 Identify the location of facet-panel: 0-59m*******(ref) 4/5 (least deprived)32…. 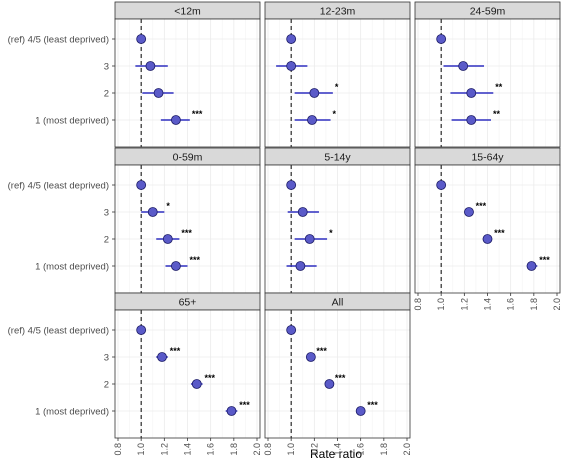
(134, 220).